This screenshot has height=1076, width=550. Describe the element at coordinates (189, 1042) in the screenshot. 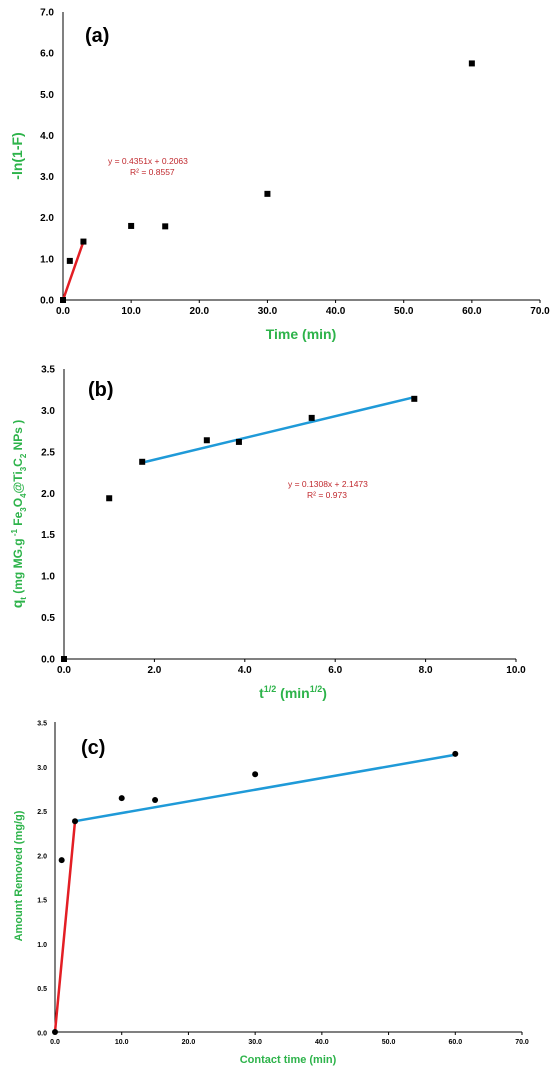

I see `panel-c-x-tick-label: 20.0` at that location.